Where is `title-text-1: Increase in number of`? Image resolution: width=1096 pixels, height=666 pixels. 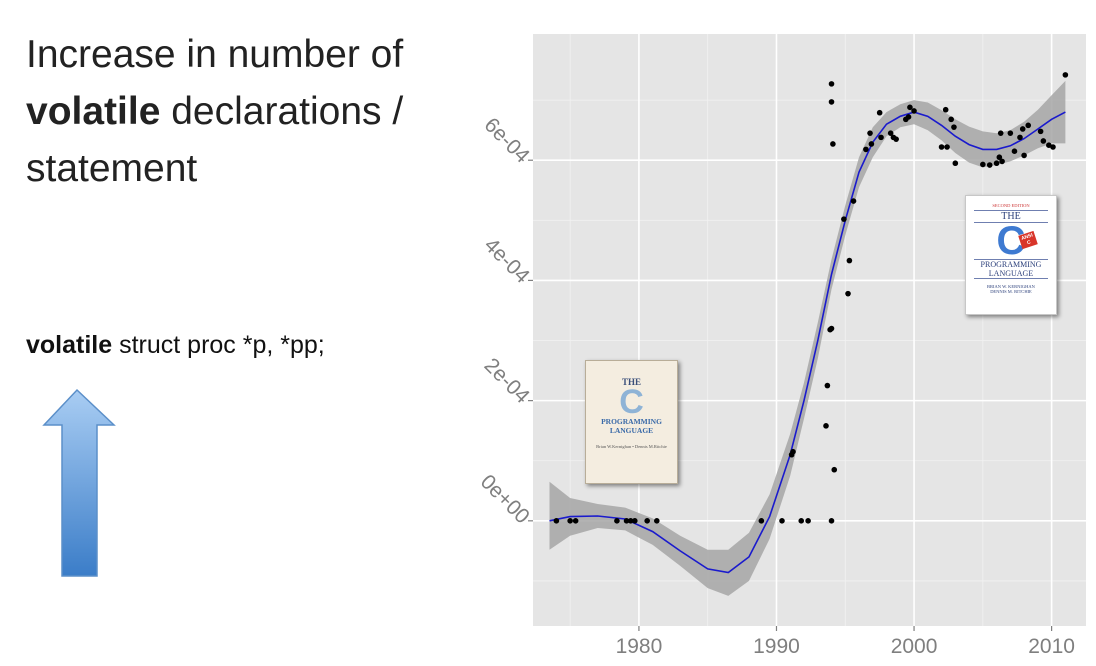 title-text-1: Increase in number of is located at coordinates (215, 54).